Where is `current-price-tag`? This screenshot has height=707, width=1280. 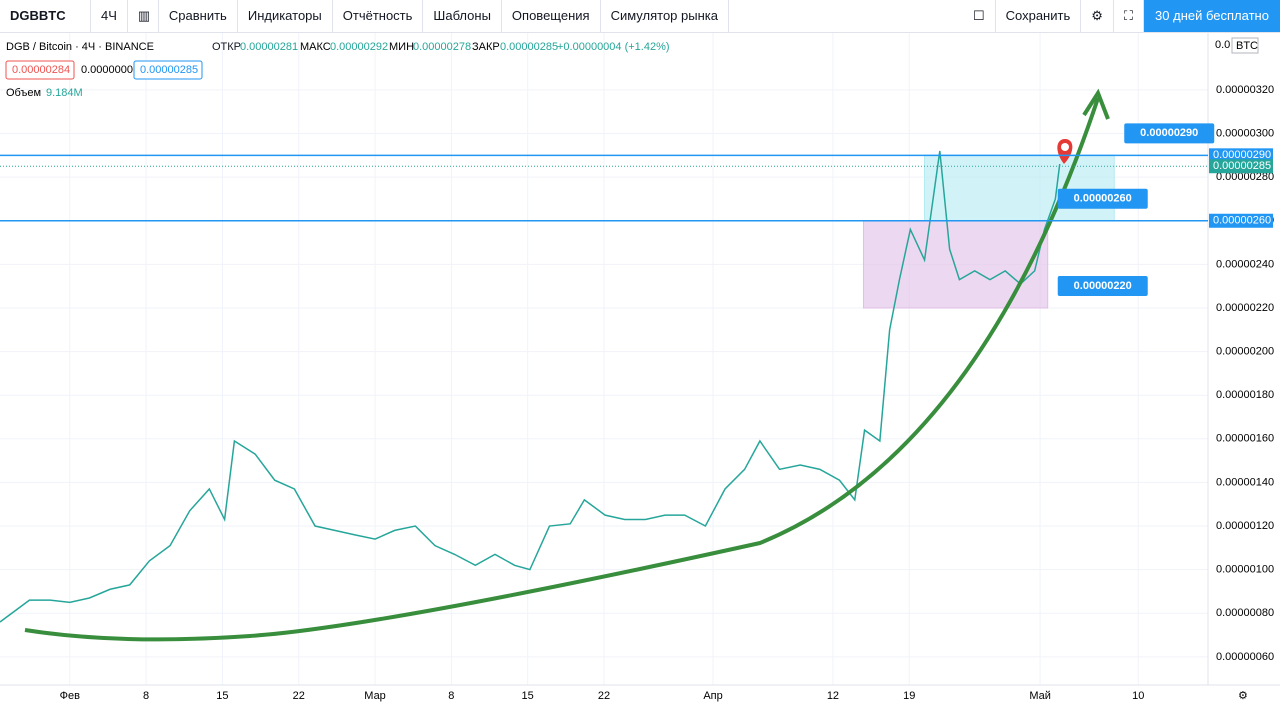
current-price-tag is located at coordinates (1241, 166).